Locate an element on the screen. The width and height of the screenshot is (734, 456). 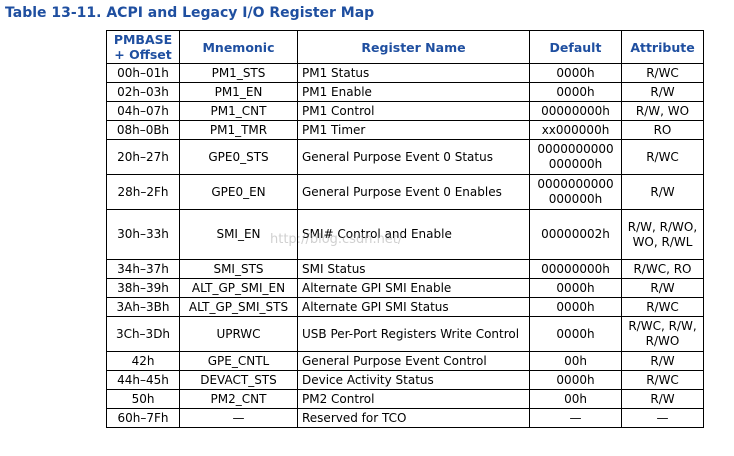
table-row: 08h–0Bh PM1_TMR PM1 Timer xx000000h RO is located at coordinates (405, 130).